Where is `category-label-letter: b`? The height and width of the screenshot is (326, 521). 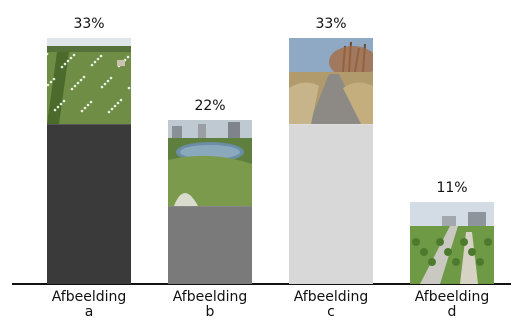
category-label-letter: b is located at coordinates (210, 312).